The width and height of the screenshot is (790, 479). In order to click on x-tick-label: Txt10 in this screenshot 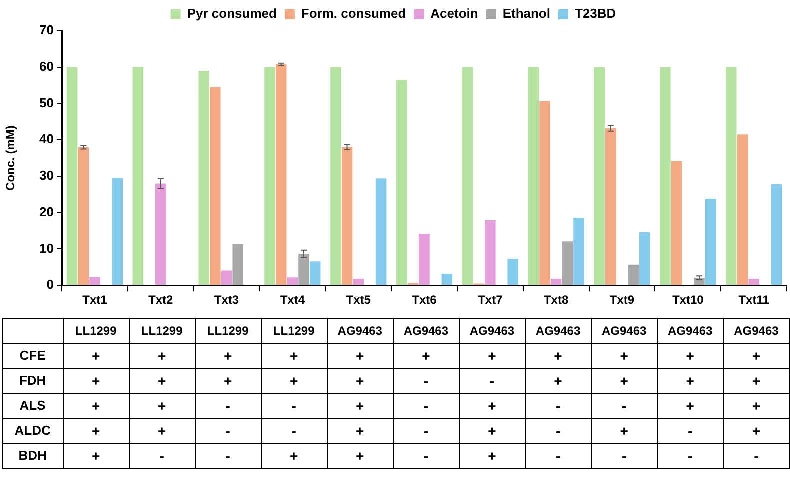, I will do `click(688, 300)`.